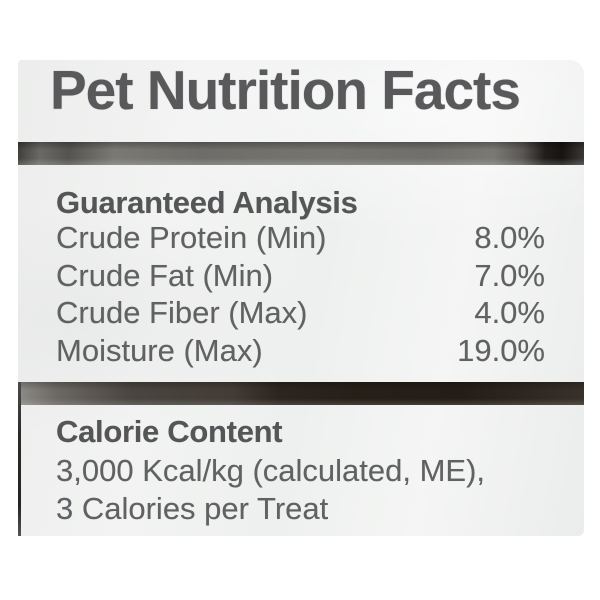 This screenshot has height=600, width=600. I want to click on calorie-content-heading: Calorie Content, so click(169, 431).